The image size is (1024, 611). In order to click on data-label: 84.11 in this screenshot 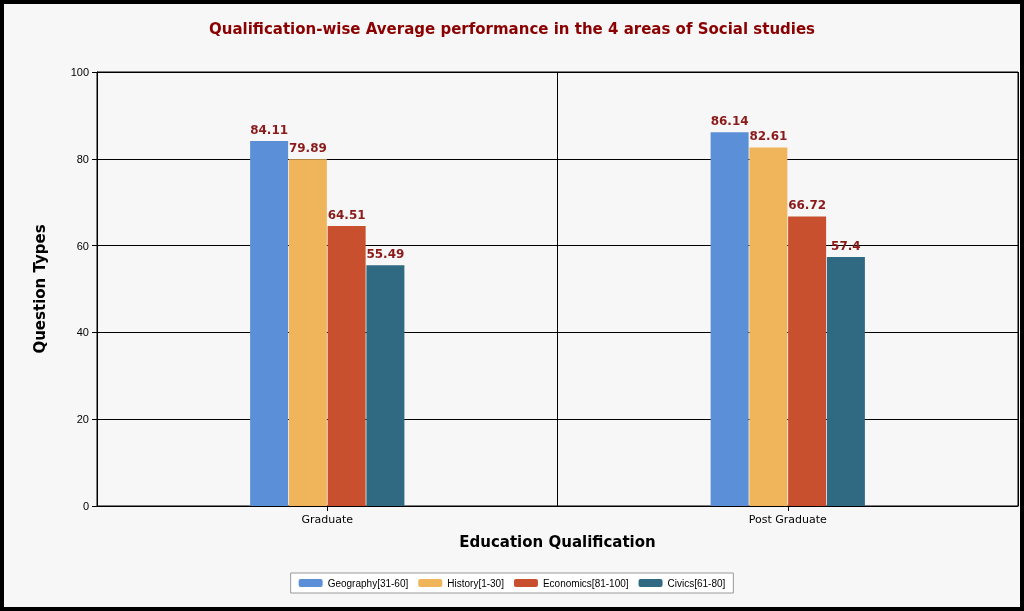, I will do `click(269, 129)`.